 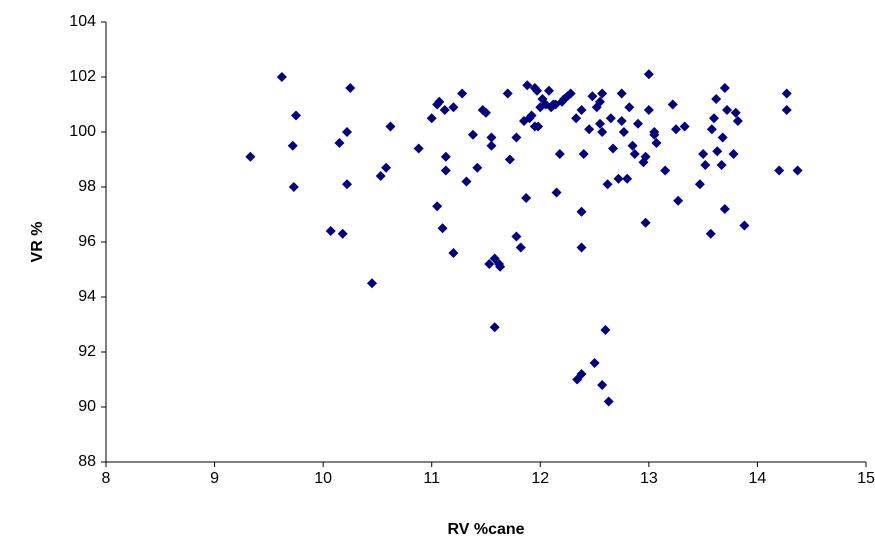 What do you see at coordinates (866, 478) in the screenshot?
I see `x-tick-label: 15` at bounding box center [866, 478].